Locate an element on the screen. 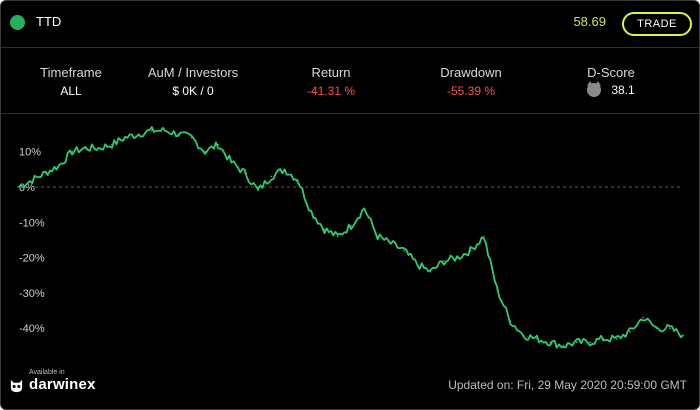 This screenshot has height=410, width=700. stat-label: AuM / Investors is located at coordinates (193, 72).